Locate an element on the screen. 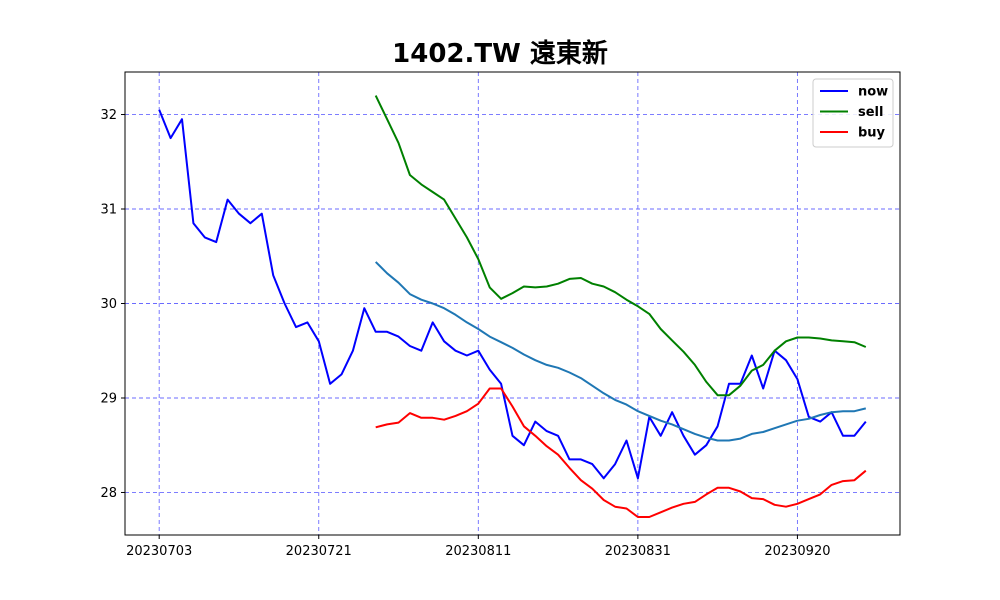  x-tick-label: 20230703 is located at coordinates (159, 551).